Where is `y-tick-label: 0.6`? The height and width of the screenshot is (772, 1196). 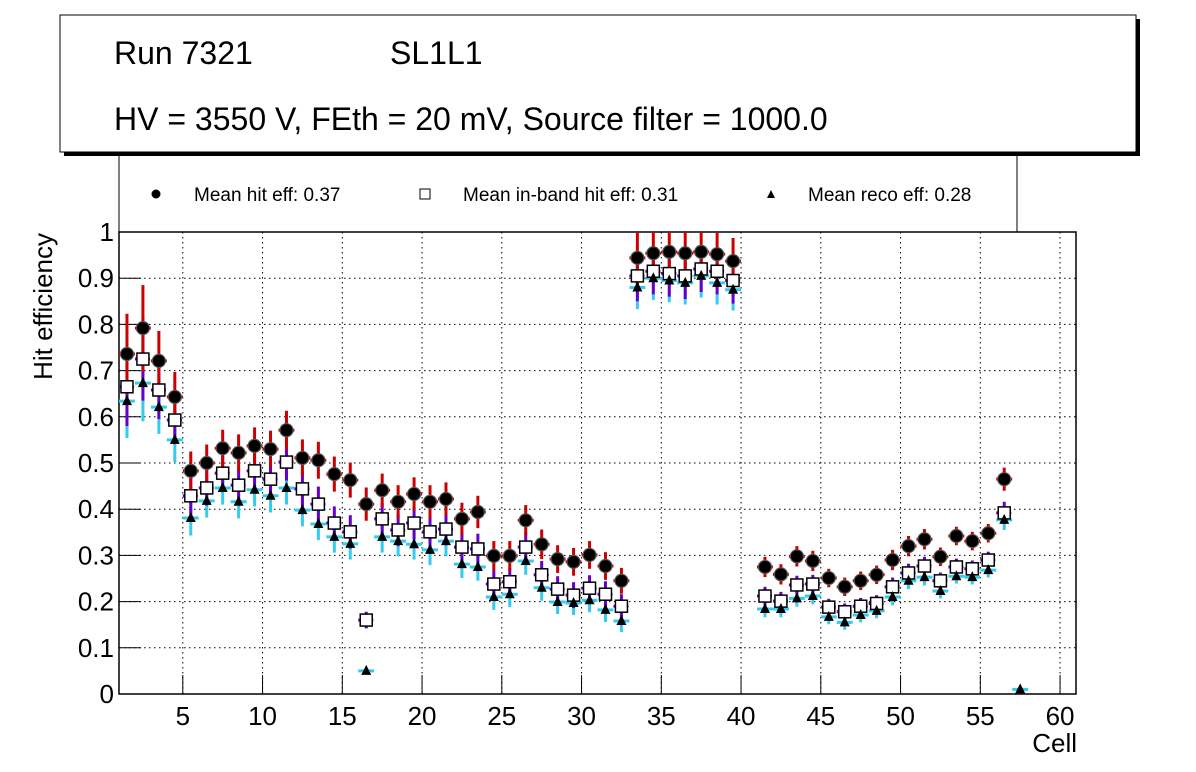 y-tick-label: 0.6 is located at coordinates (96, 417).